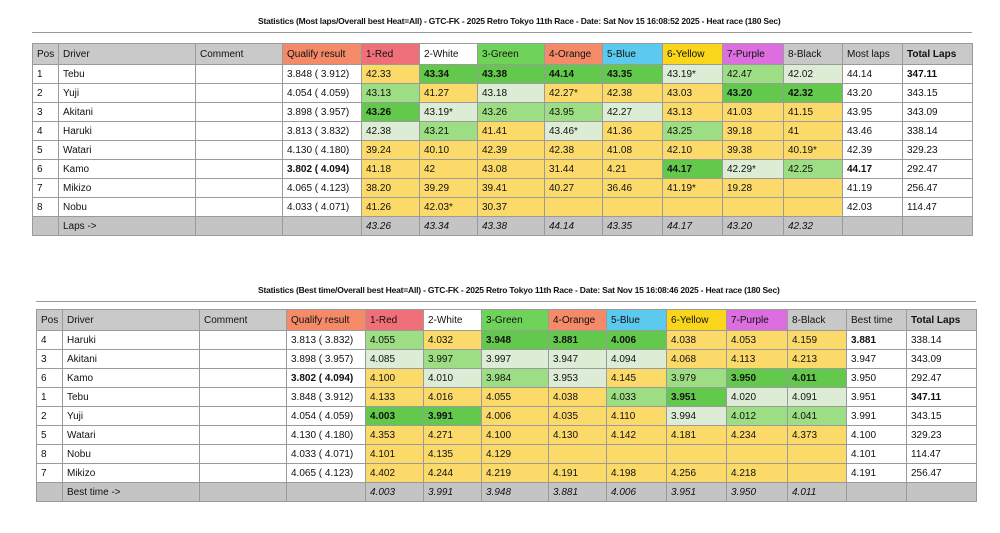  What do you see at coordinates (49, 473) in the screenshot?
I see `pos-cell: 7` at bounding box center [49, 473].